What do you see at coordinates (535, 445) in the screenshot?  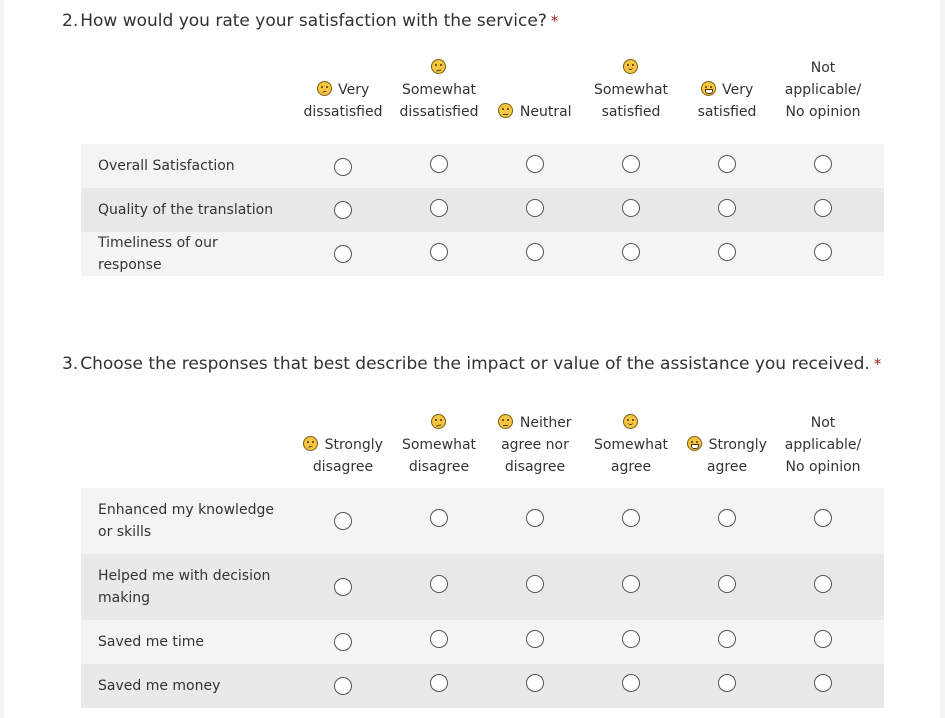 I see `column-header: Neither agree nor disagree` at bounding box center [535, 445].